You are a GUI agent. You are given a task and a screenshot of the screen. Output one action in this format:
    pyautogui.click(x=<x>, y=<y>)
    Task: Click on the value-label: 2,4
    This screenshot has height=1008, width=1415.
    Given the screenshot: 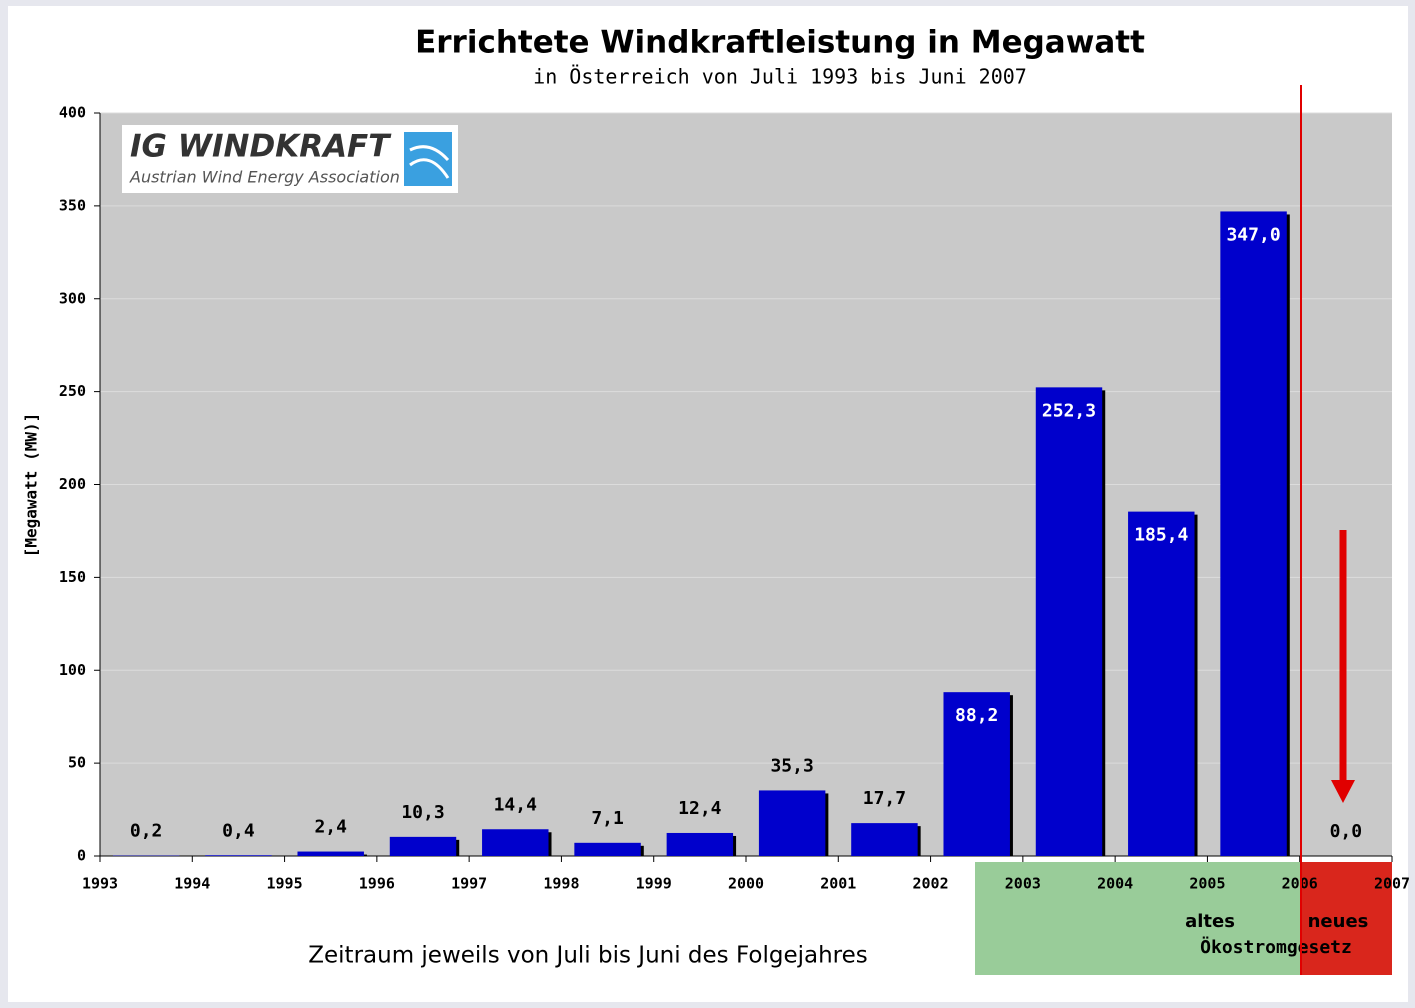 What is the action you would take?
    pyautogui.click(x=330, y=827)
    